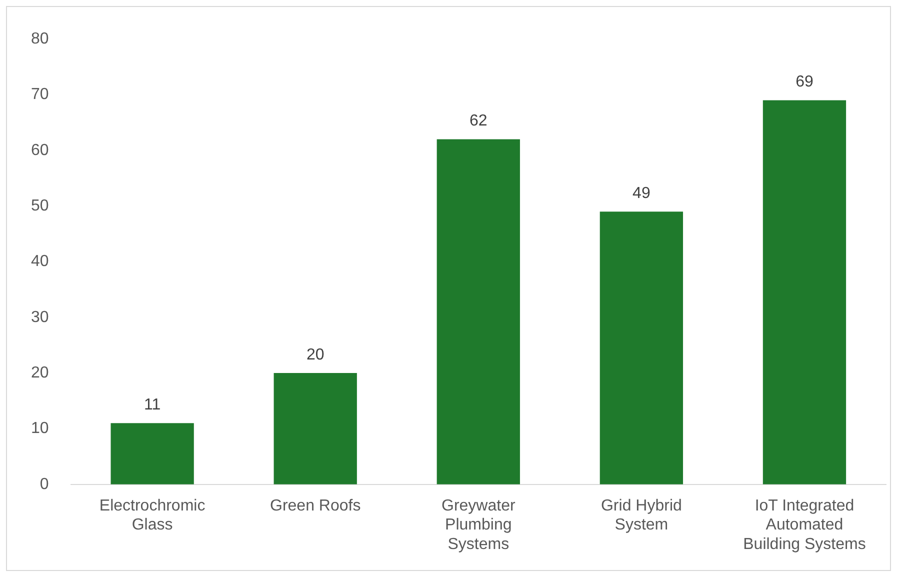 The image size is (897, 577). I want to click on x-tick-label: Green Roofs, so click(315, 505).